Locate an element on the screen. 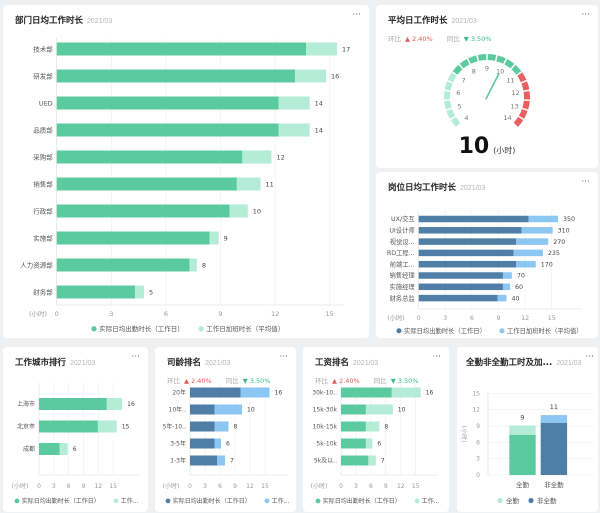  card-title: 工作城市排行 2021/03 is located at coordinates (55, 363).